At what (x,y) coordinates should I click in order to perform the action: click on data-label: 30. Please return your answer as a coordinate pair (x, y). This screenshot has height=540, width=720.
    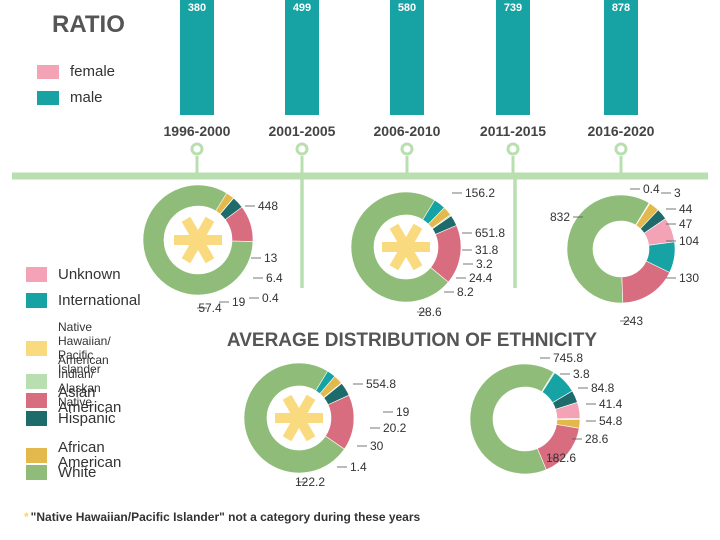
    Looking at the image, I should click on (377, 446).